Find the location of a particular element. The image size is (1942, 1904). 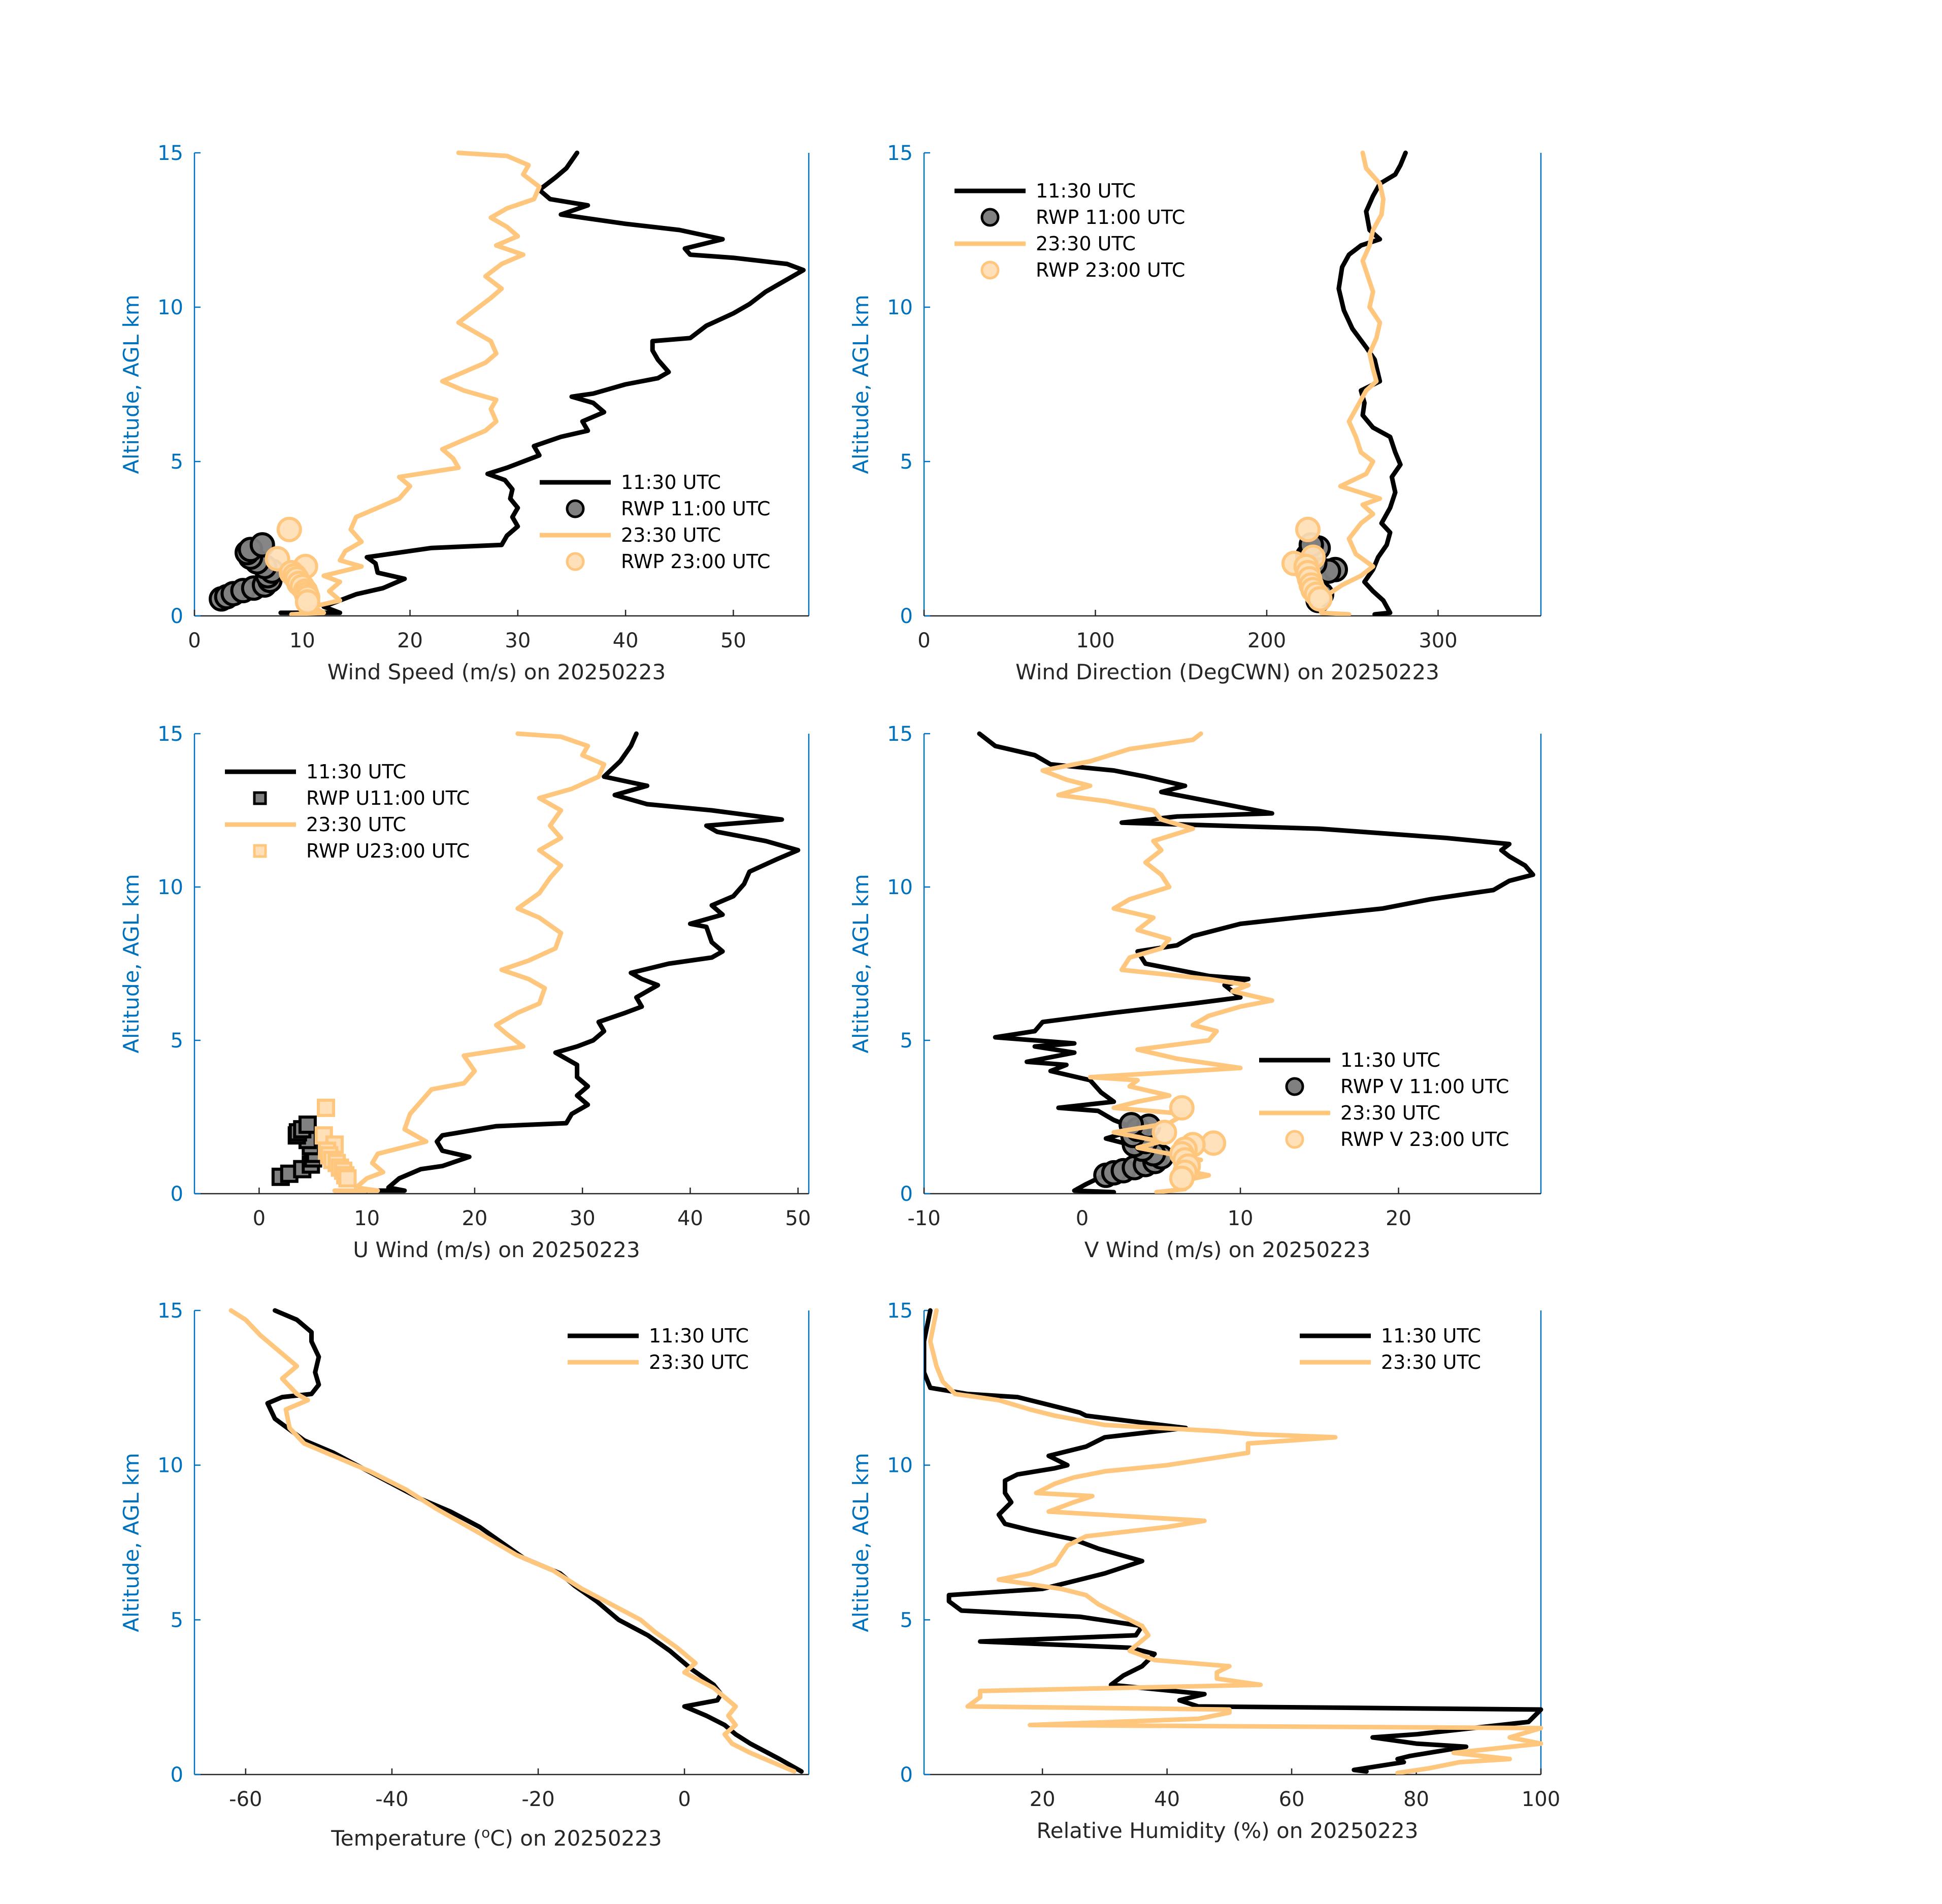

x-tick-label: -10 is located at coordinates (923, 1218).